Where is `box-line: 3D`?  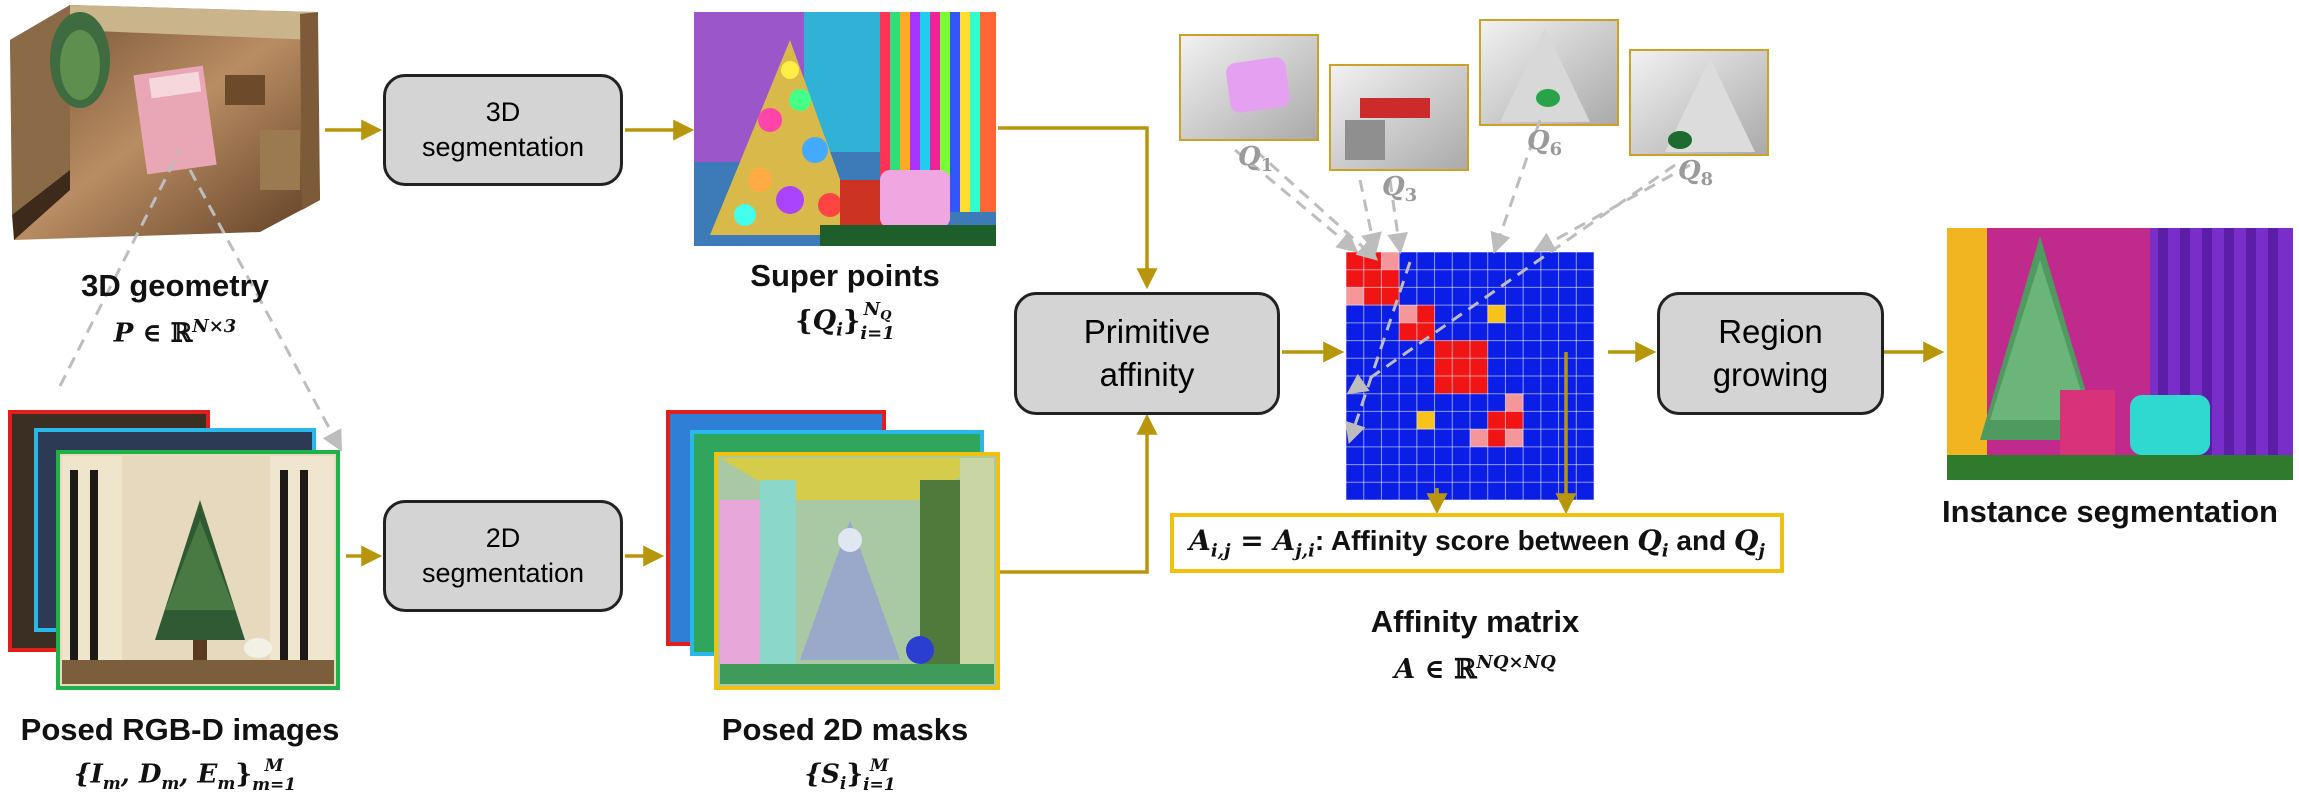
box-line: 3D is located at coordinates (503, 111).